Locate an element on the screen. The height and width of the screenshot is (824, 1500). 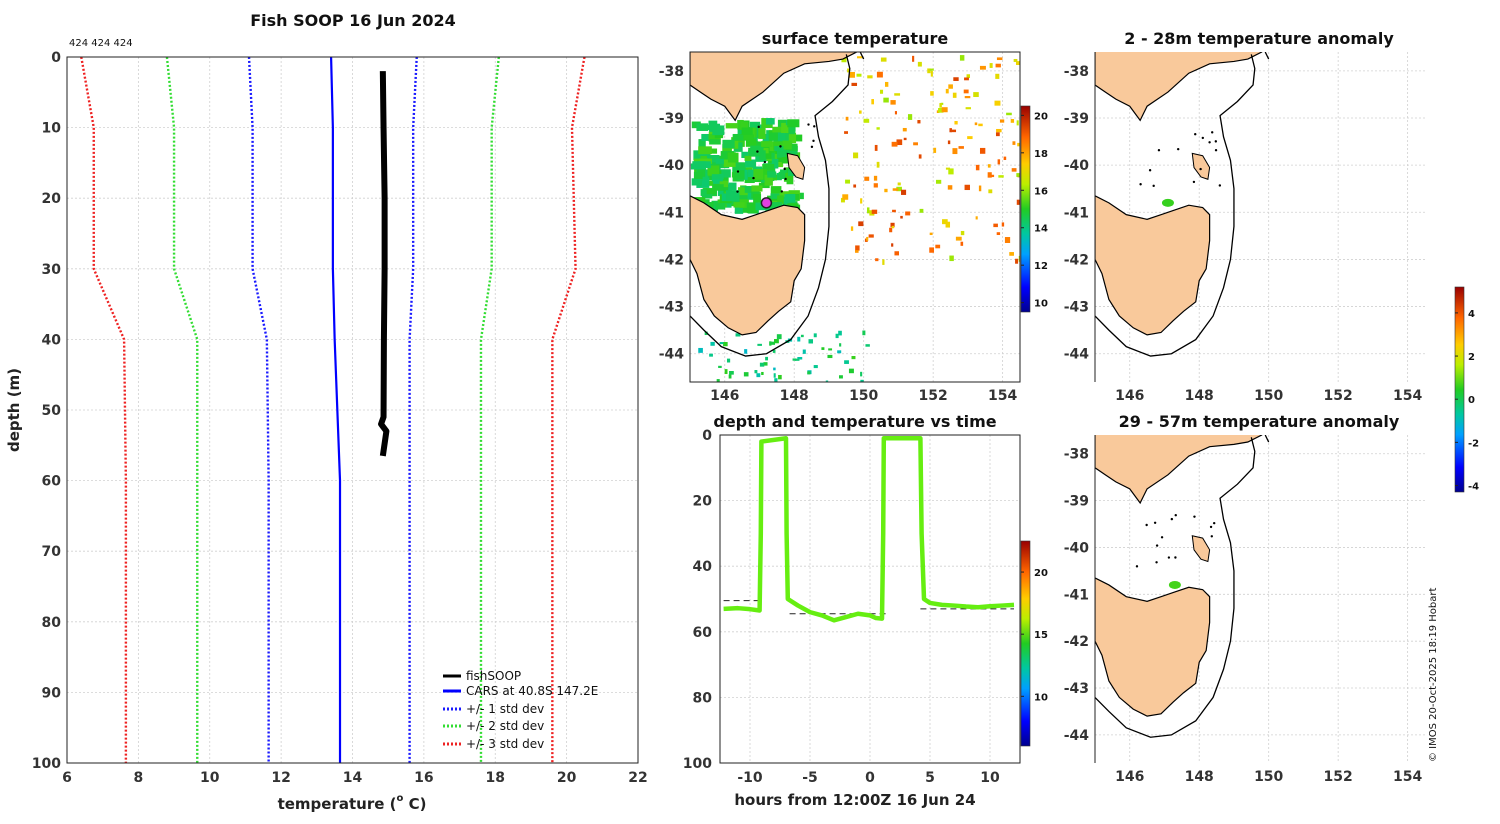
sst-map-title: surface temperature is located at coordinates (855, 38).